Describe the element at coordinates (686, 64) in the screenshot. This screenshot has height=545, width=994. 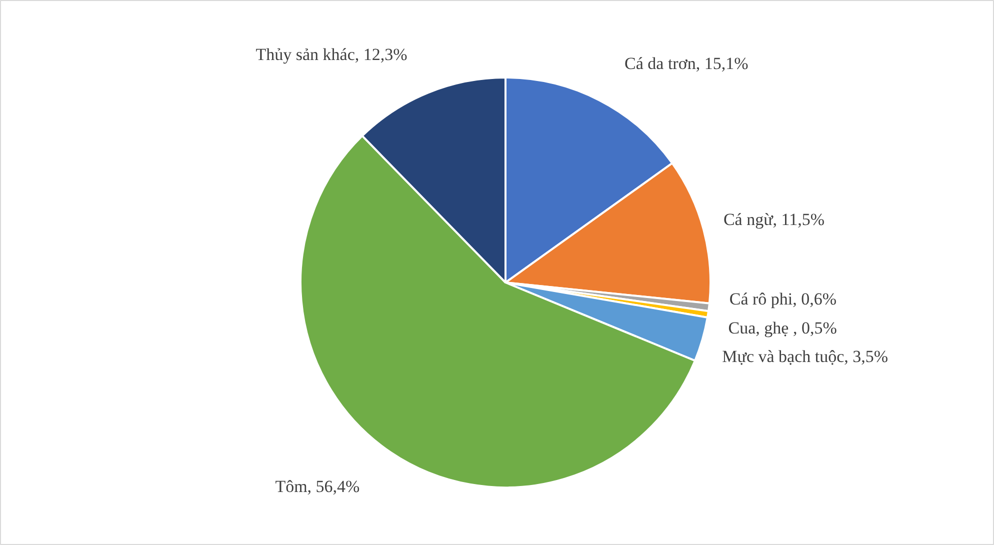
I see `slice-label: Cá da trơn, 15,1%` at that location.